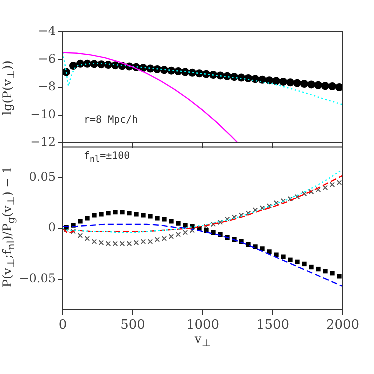 This screenshot has height=374, width=374. I want to click on annotation: r=8 Mpc/h, so click(111, 120).